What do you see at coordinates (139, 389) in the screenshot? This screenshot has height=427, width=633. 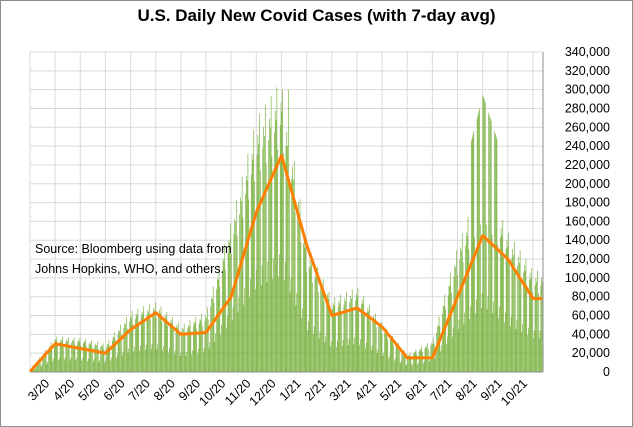 I see `x-tick-label: 7/20` at bounding box center [139, 389].